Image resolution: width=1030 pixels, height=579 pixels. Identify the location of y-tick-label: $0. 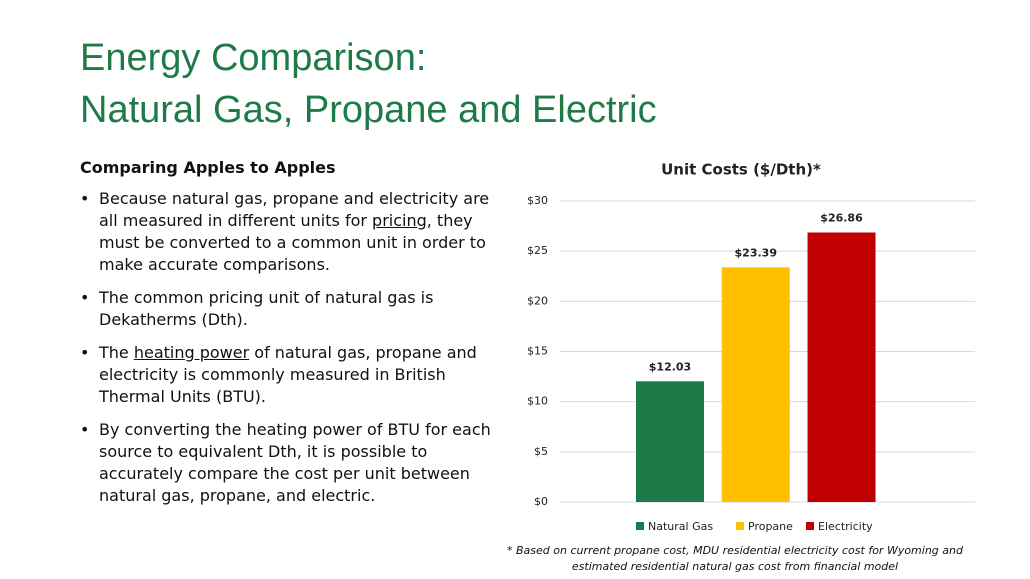
(541, 501).